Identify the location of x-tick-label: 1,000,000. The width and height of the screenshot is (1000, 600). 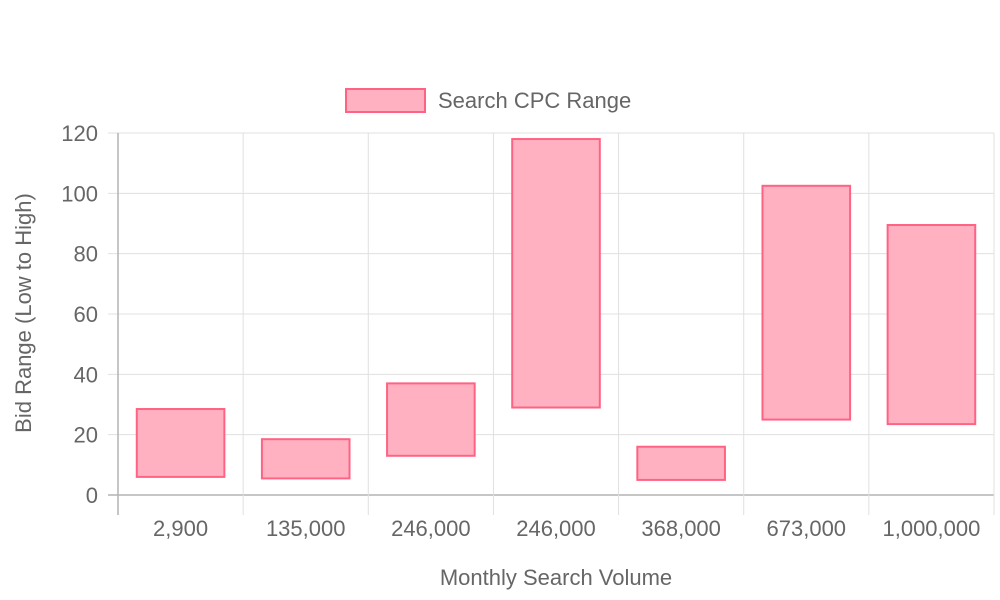
(931, 528).